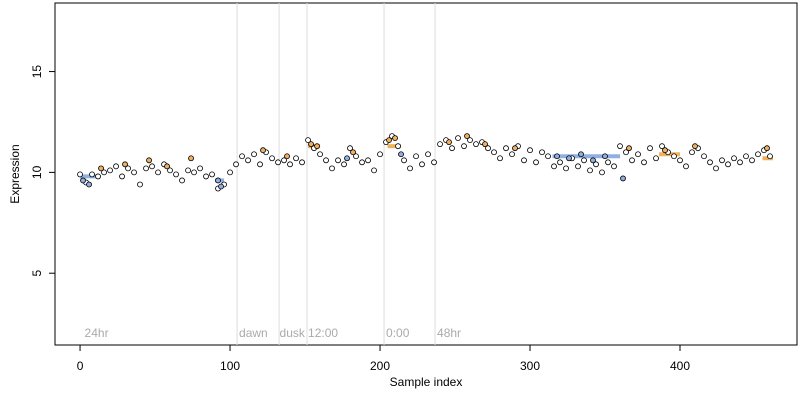 This screenshot has height=400, width=800. What do you see at coordinates (253, 333) in the screenshot?
I see `annotation: dawn` at bounding box center [253, 333].